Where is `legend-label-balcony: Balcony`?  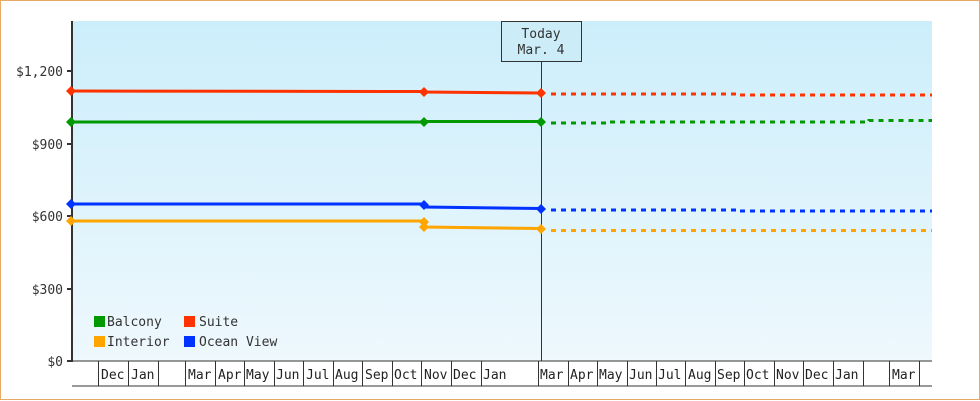 legend-label-balcony: Balcony is located at coordinates (134, 322).